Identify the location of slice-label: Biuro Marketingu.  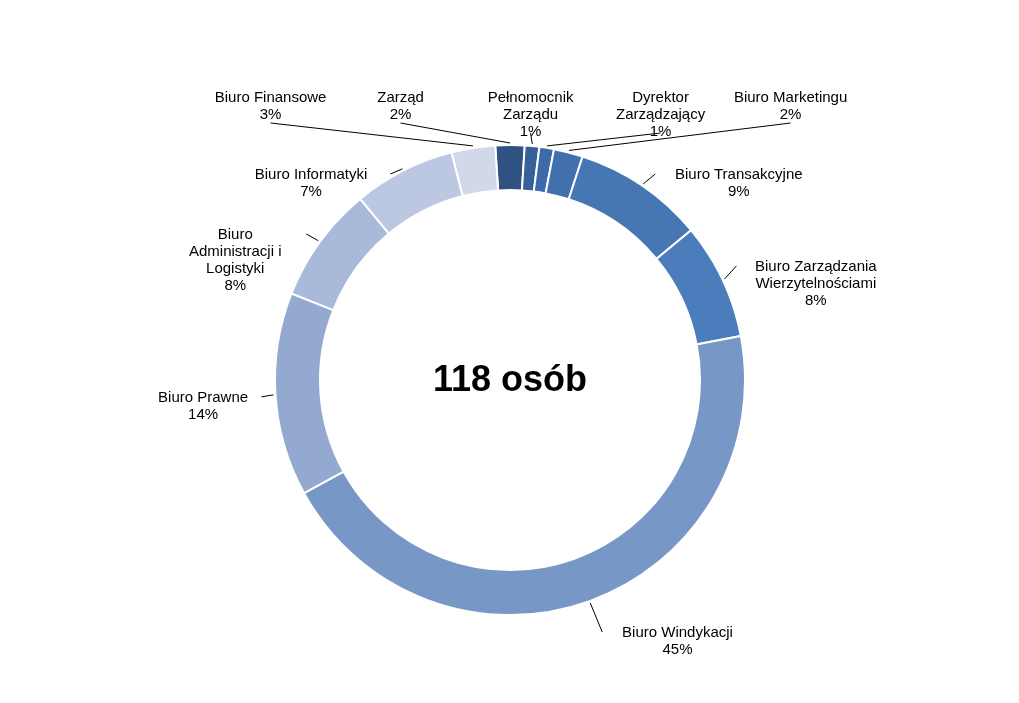
(790, 96).